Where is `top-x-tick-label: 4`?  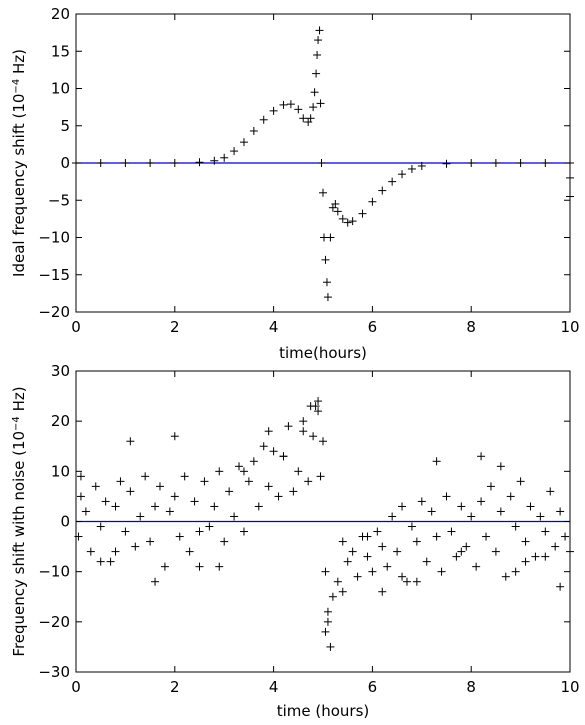 top-x-tick-label: 4 is located at coordinates (274, 327).